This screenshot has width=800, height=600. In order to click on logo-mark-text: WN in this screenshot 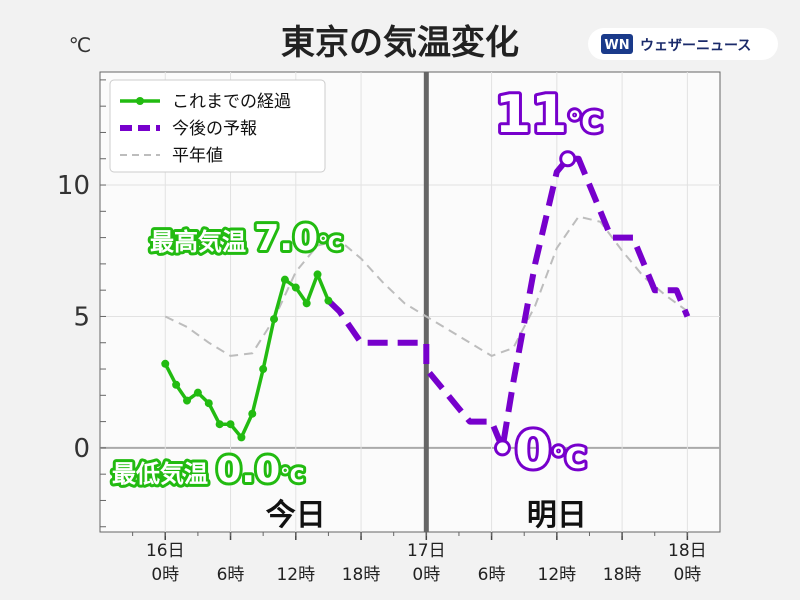, I will do `click(616, 45)`.